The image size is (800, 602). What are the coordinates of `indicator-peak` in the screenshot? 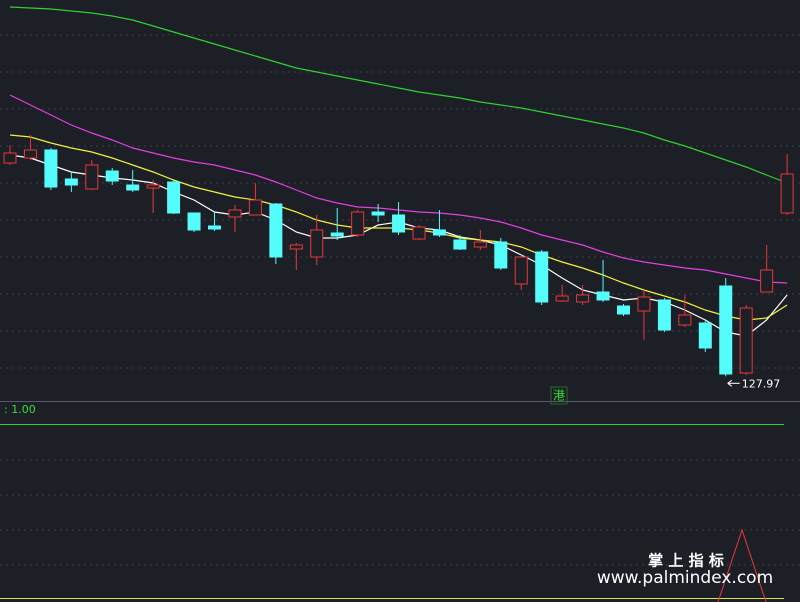 It's located at (742, 565).